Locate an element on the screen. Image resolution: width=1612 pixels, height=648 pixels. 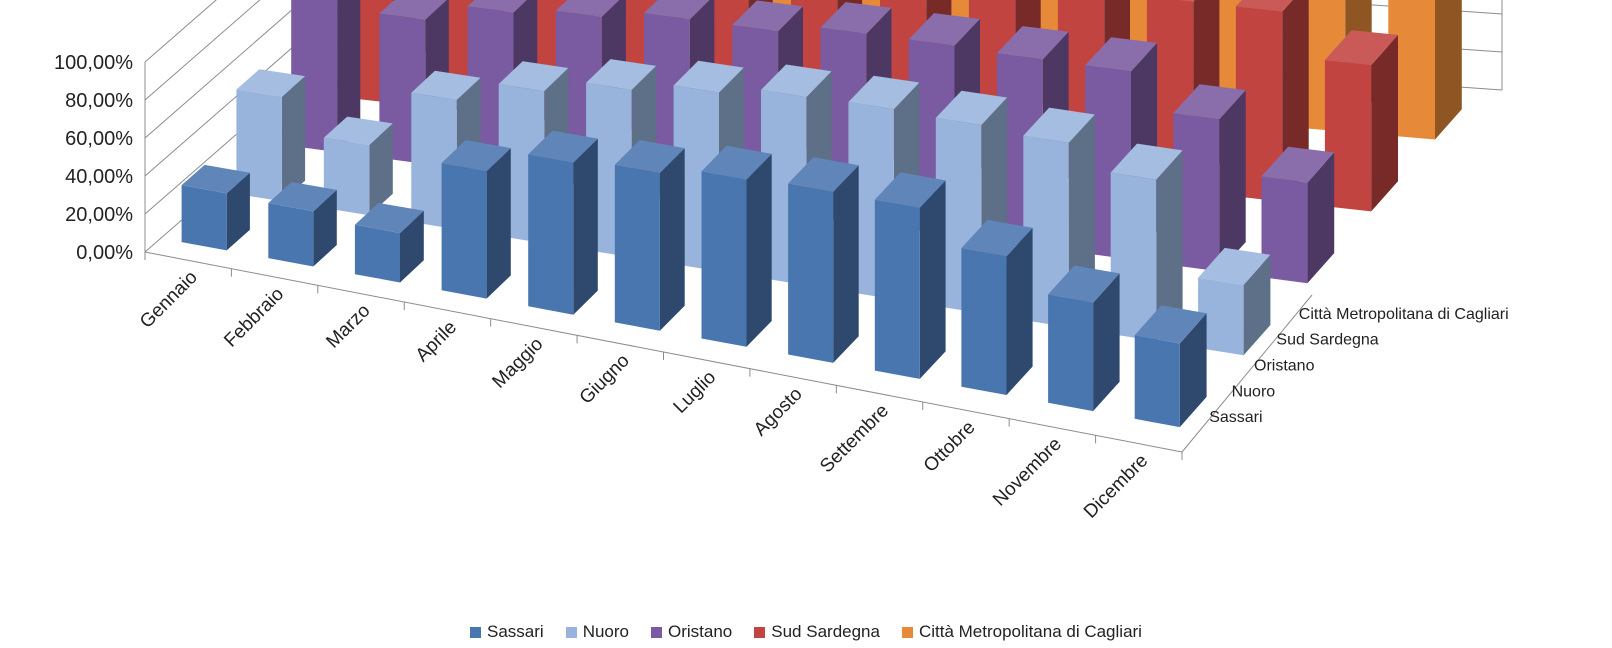
bar-sassari-marzo is located at coordinates (389, 242).